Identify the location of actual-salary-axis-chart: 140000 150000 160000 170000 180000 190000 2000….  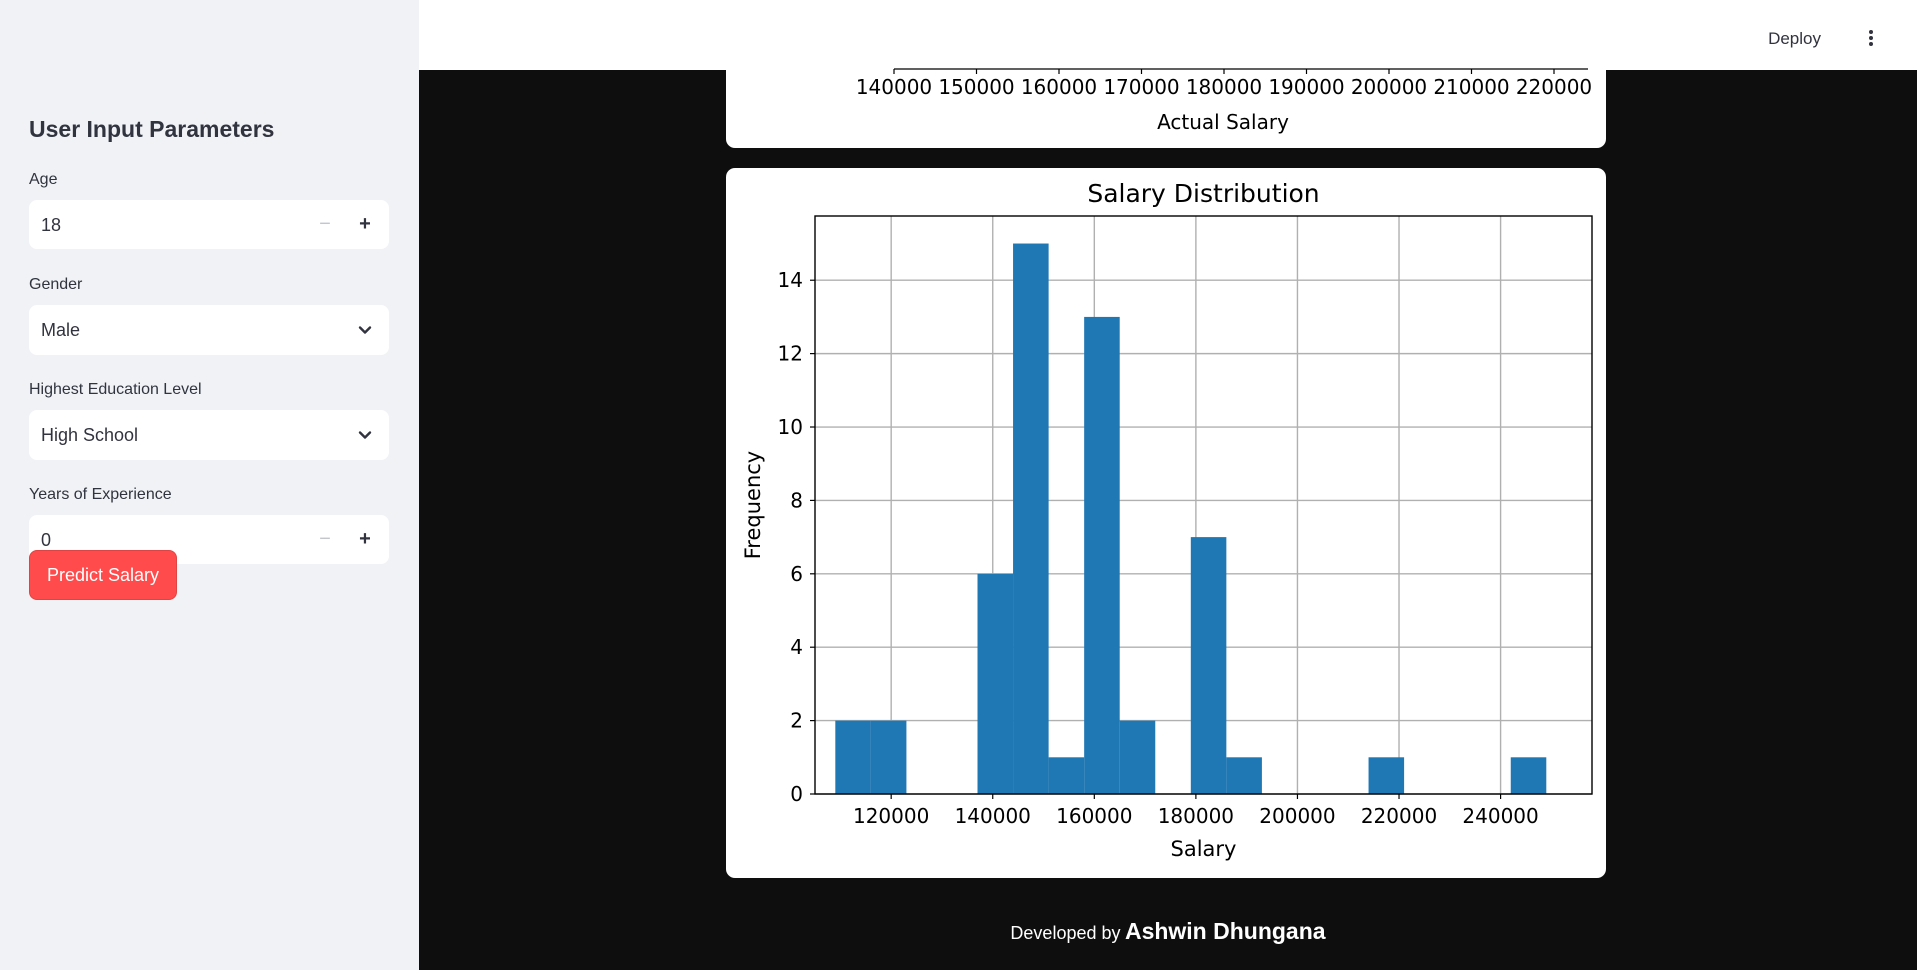
(1224, 101).